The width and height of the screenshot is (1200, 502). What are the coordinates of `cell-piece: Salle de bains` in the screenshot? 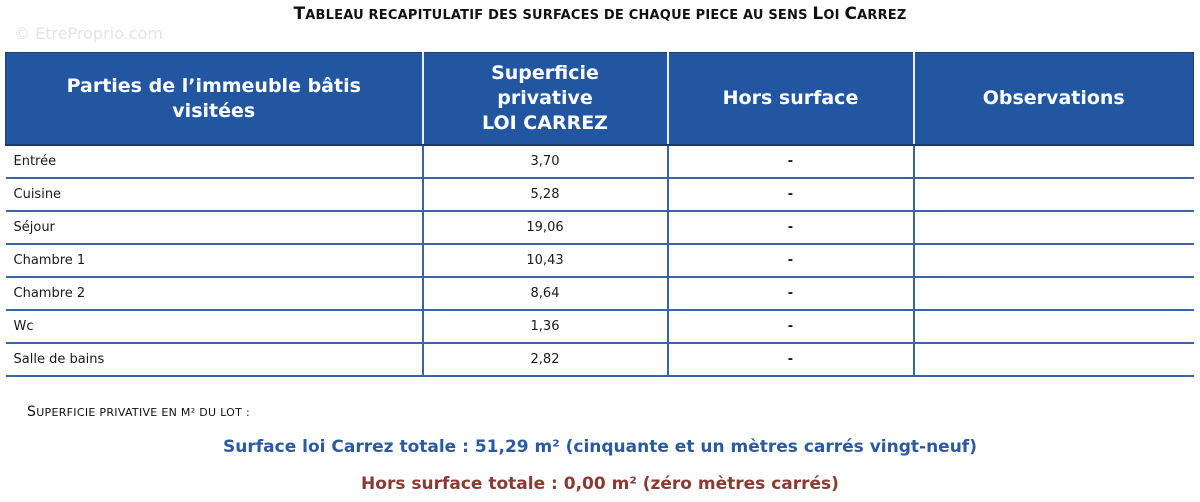 It's located at (214, 360).